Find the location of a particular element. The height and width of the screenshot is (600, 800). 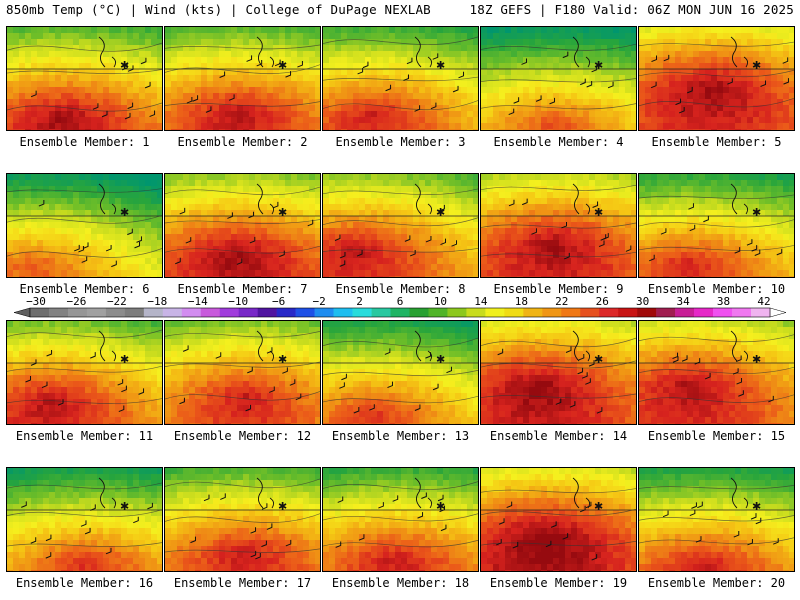

colorbar-tick-label: 18 is located at coordinates (521, 301).